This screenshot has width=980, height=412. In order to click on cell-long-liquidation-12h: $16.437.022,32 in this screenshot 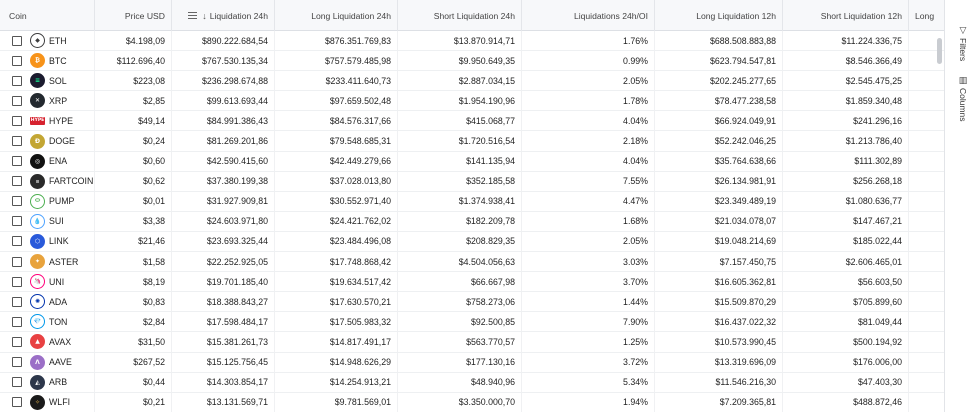, I will do `click(719, 322)`.